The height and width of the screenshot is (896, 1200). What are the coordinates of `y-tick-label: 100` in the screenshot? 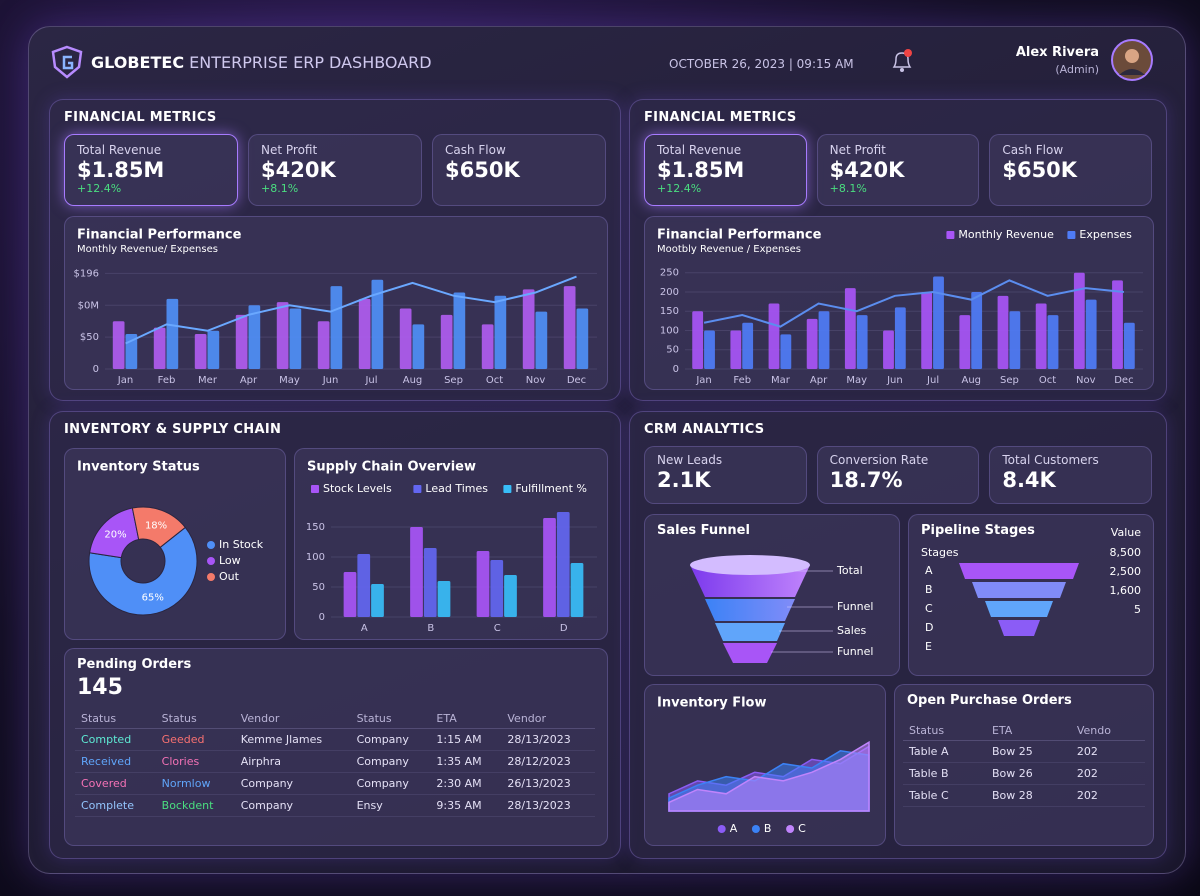 It's located at (669, 330).